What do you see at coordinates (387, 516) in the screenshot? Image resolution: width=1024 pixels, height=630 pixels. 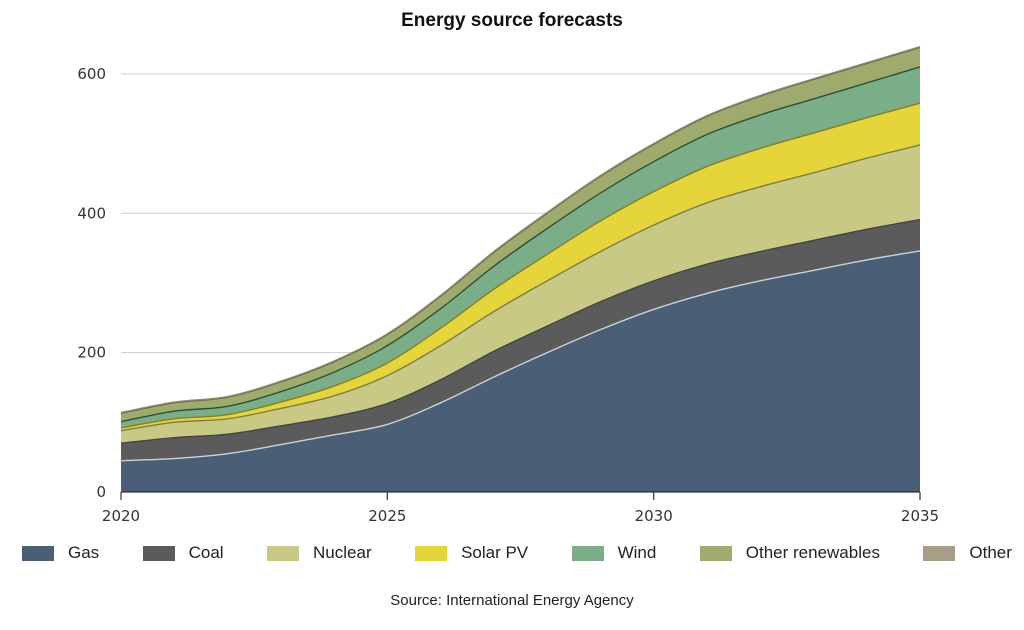 I see `x-tick-label-2025: 2025` at bounding box center [387, 516].